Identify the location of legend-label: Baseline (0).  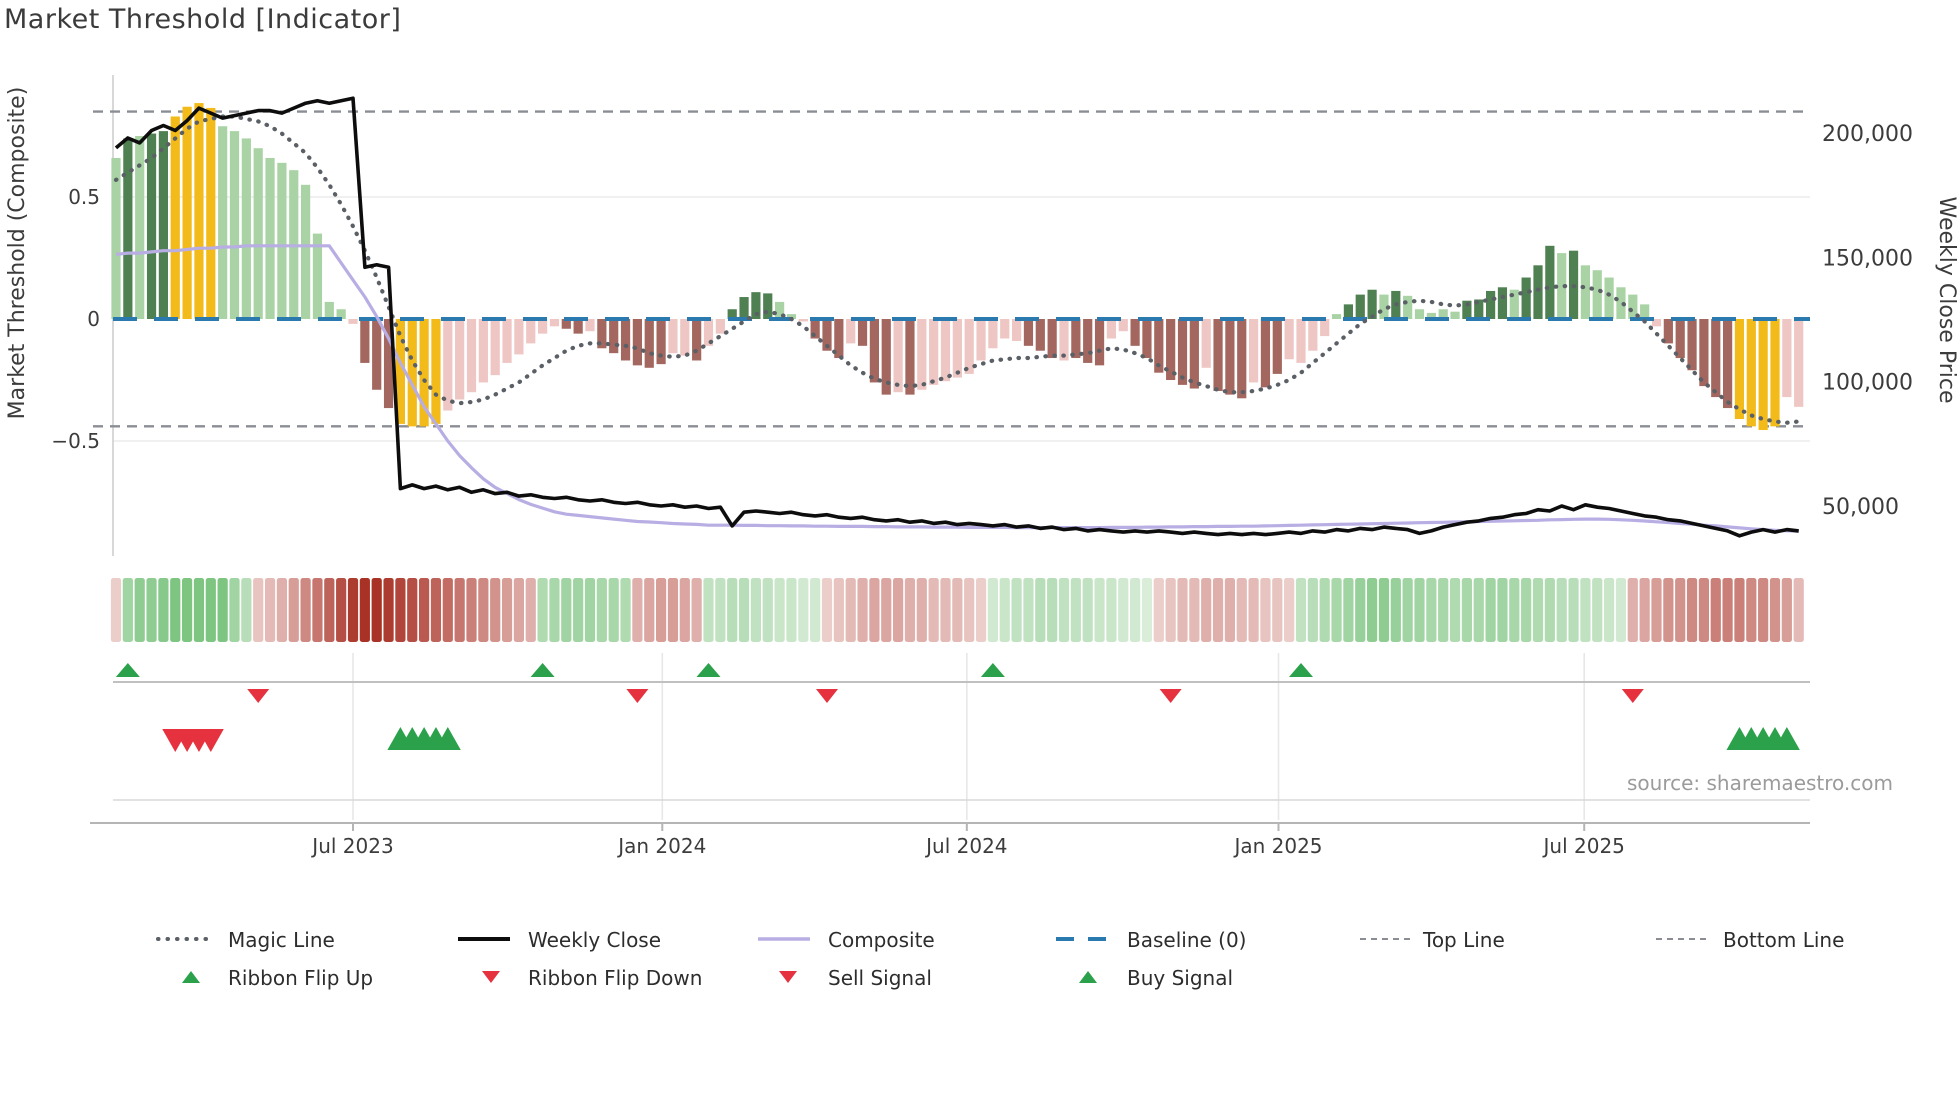
(1187, 940).